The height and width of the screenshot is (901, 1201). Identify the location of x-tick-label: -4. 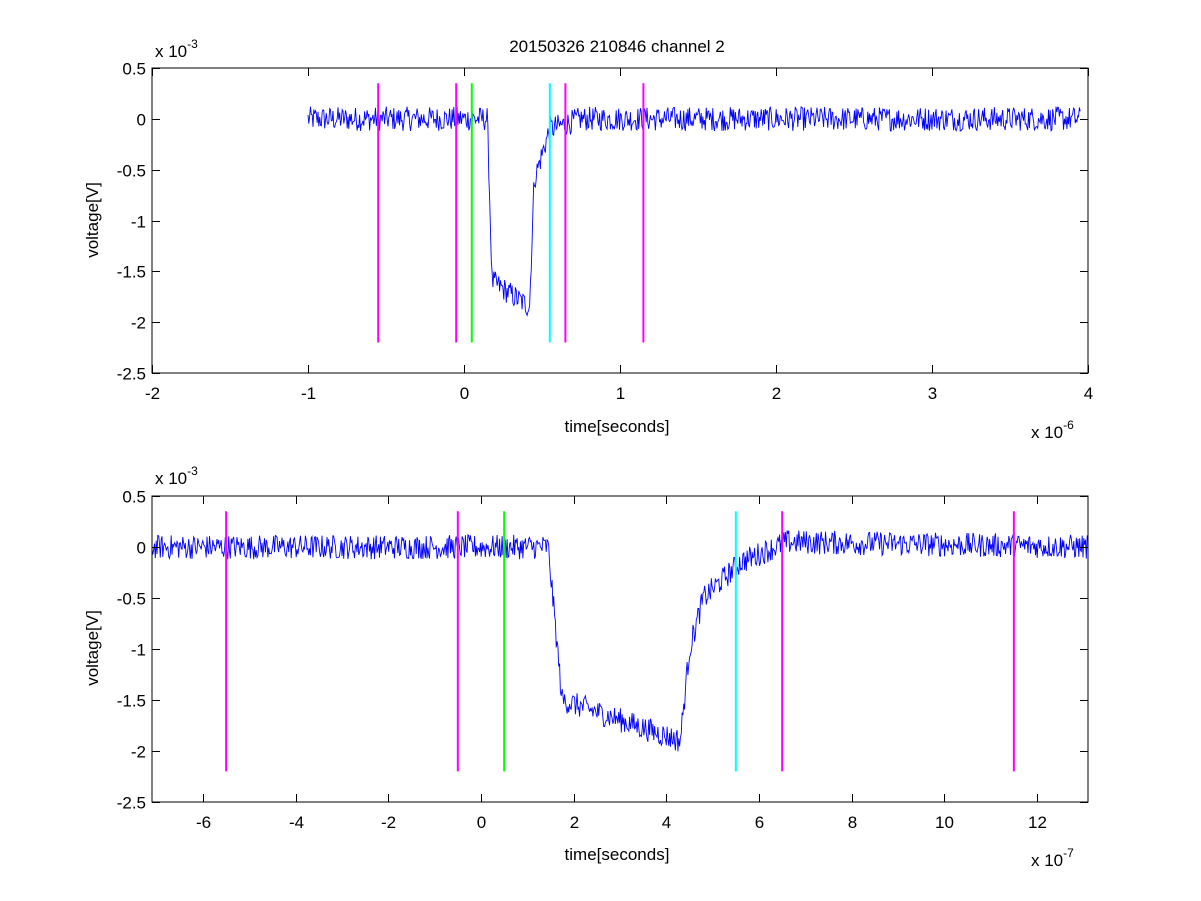
(296, 822).